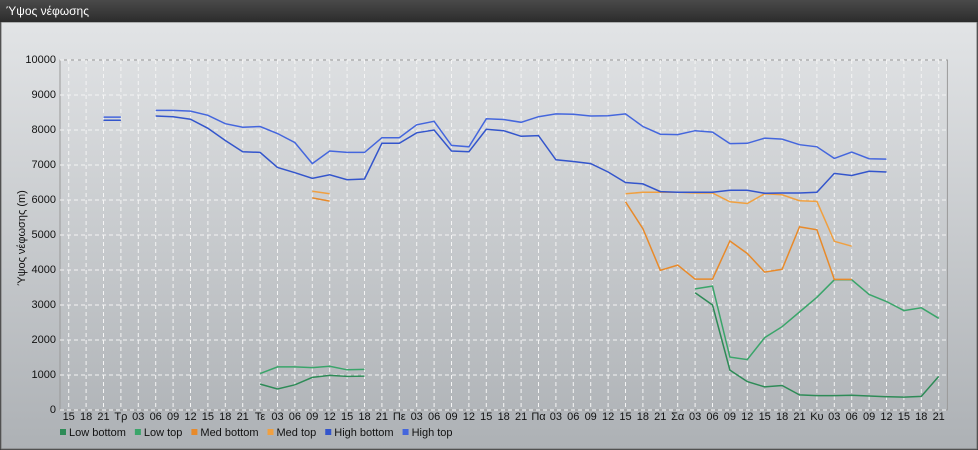  I want to click on y-tick-label: 8000, so click(44, 130).